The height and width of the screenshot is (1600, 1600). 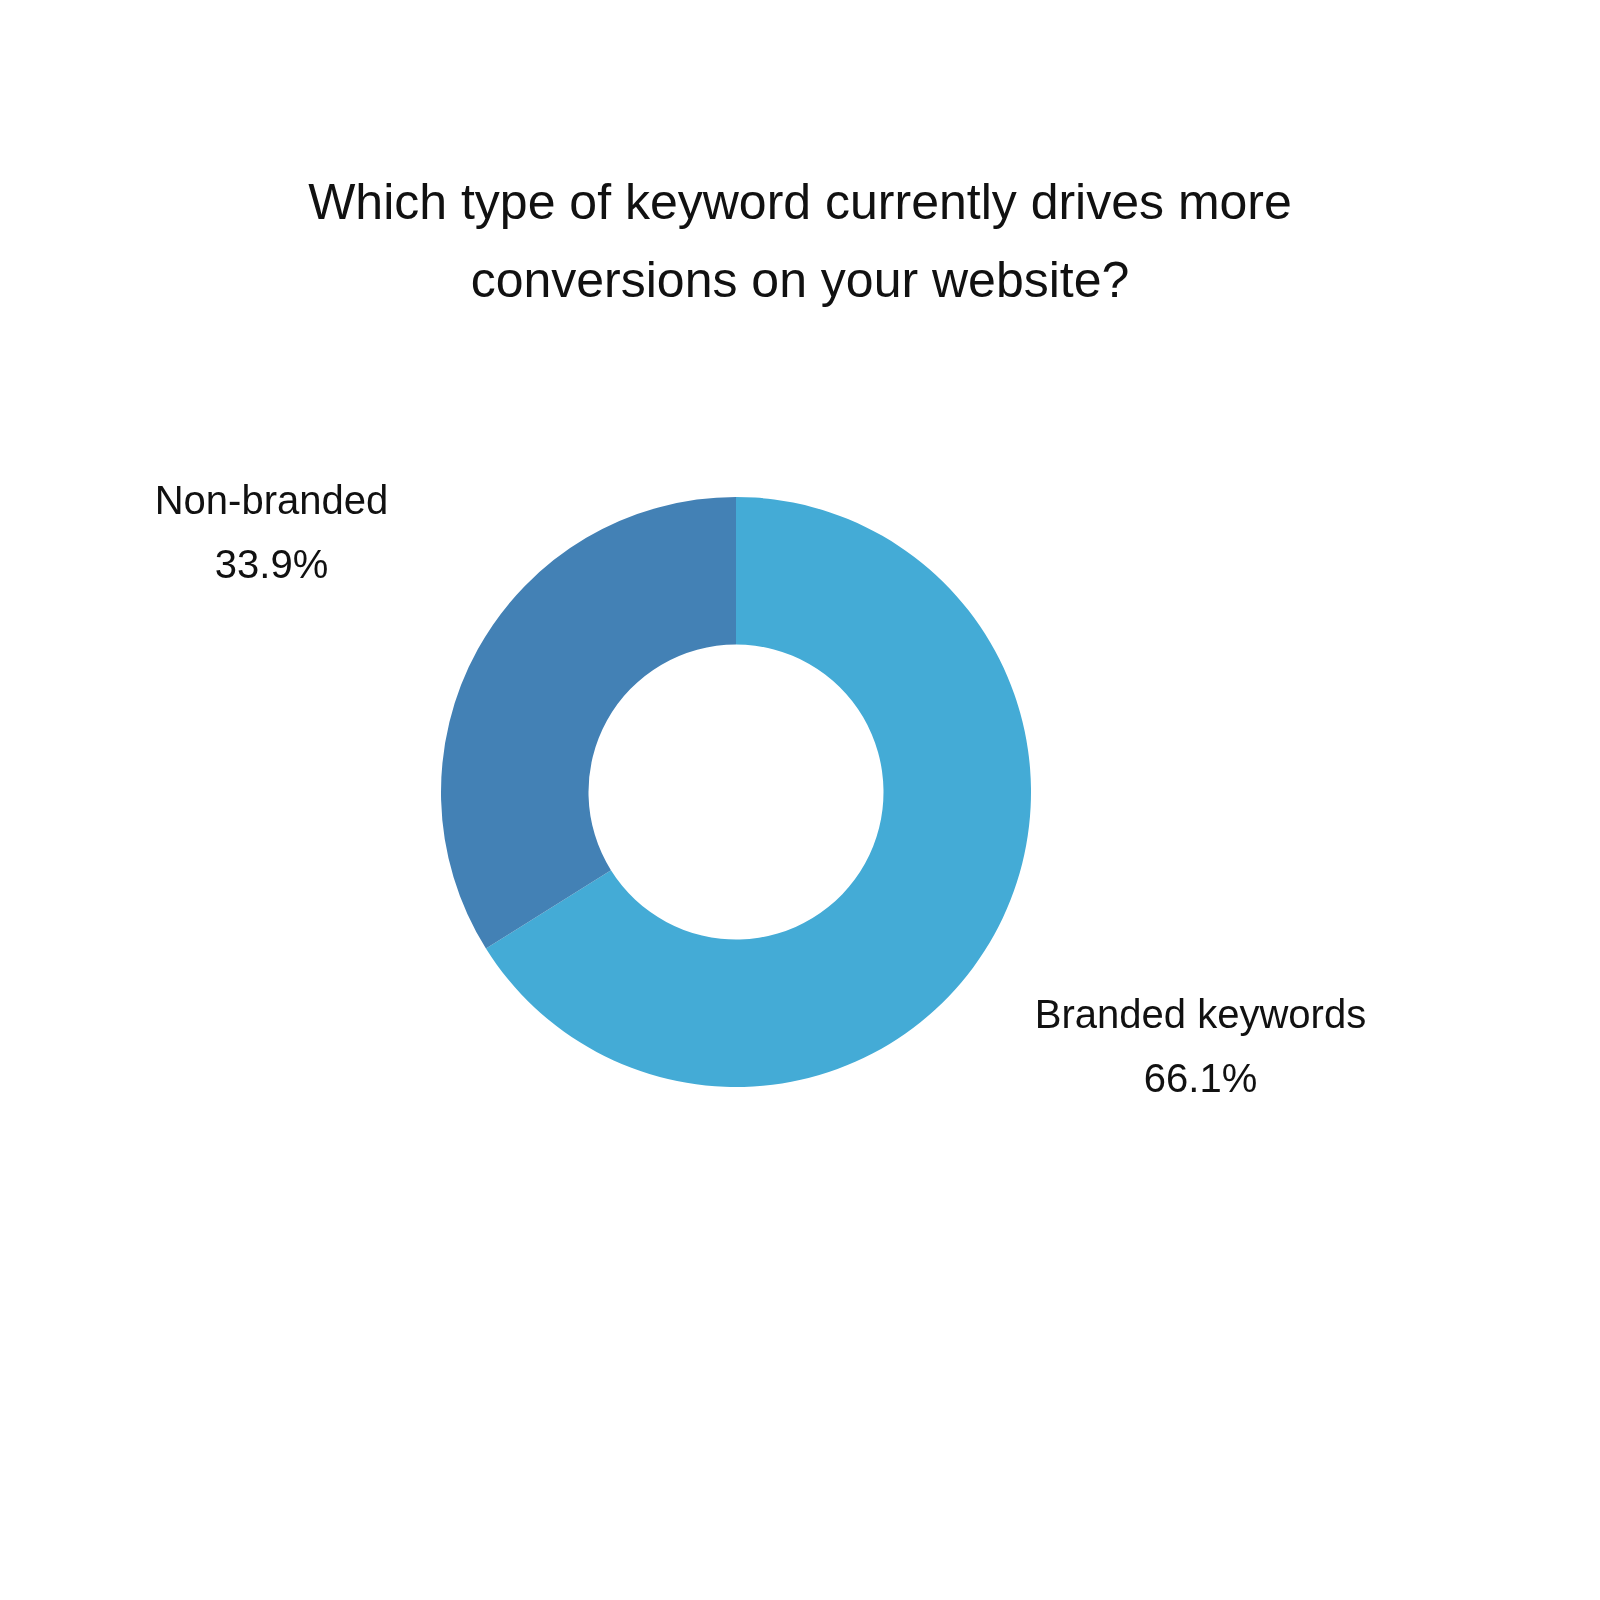 What do you see at coordinates (1200, 1078) in the screenshot?
I see `data-label: 66.1%` at bounding box center [1200, 1078].